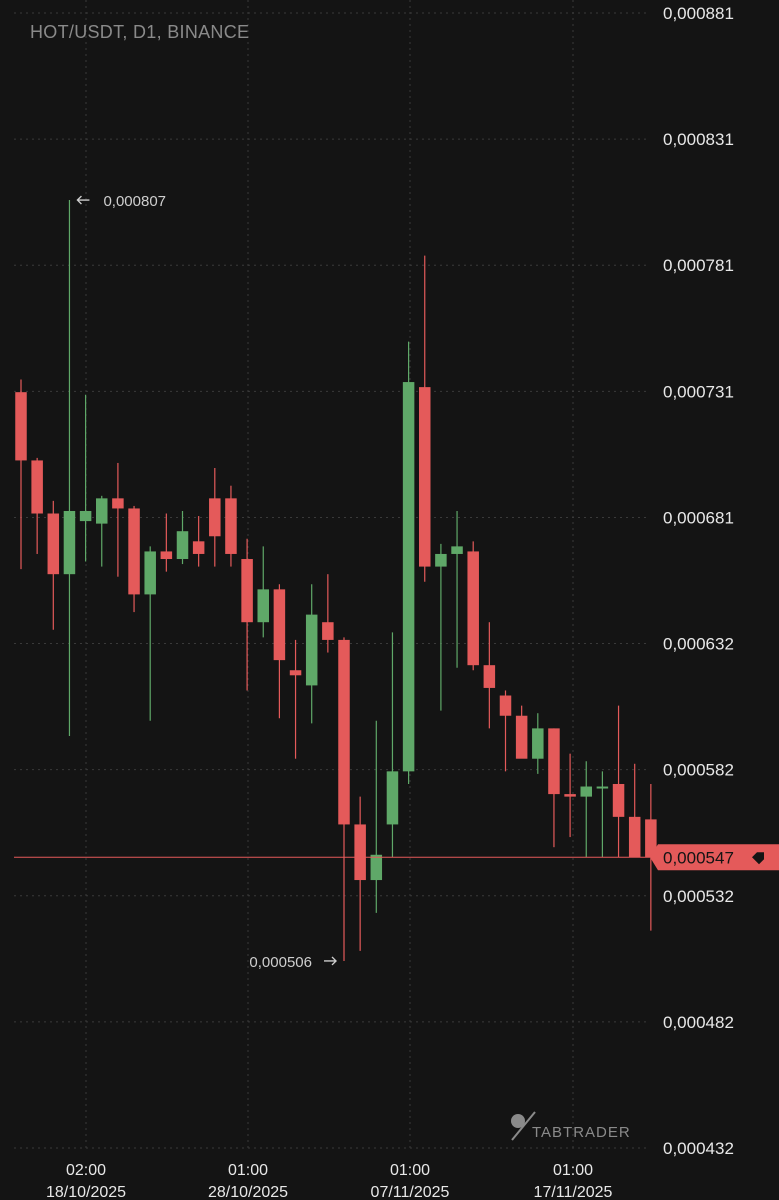 Image resolution: width=779 pixels, height=1200 pixels. Describe the element at coordinates (581, 1132) in the screenshot. I see `watermark-text: TABTRADER` at that location.